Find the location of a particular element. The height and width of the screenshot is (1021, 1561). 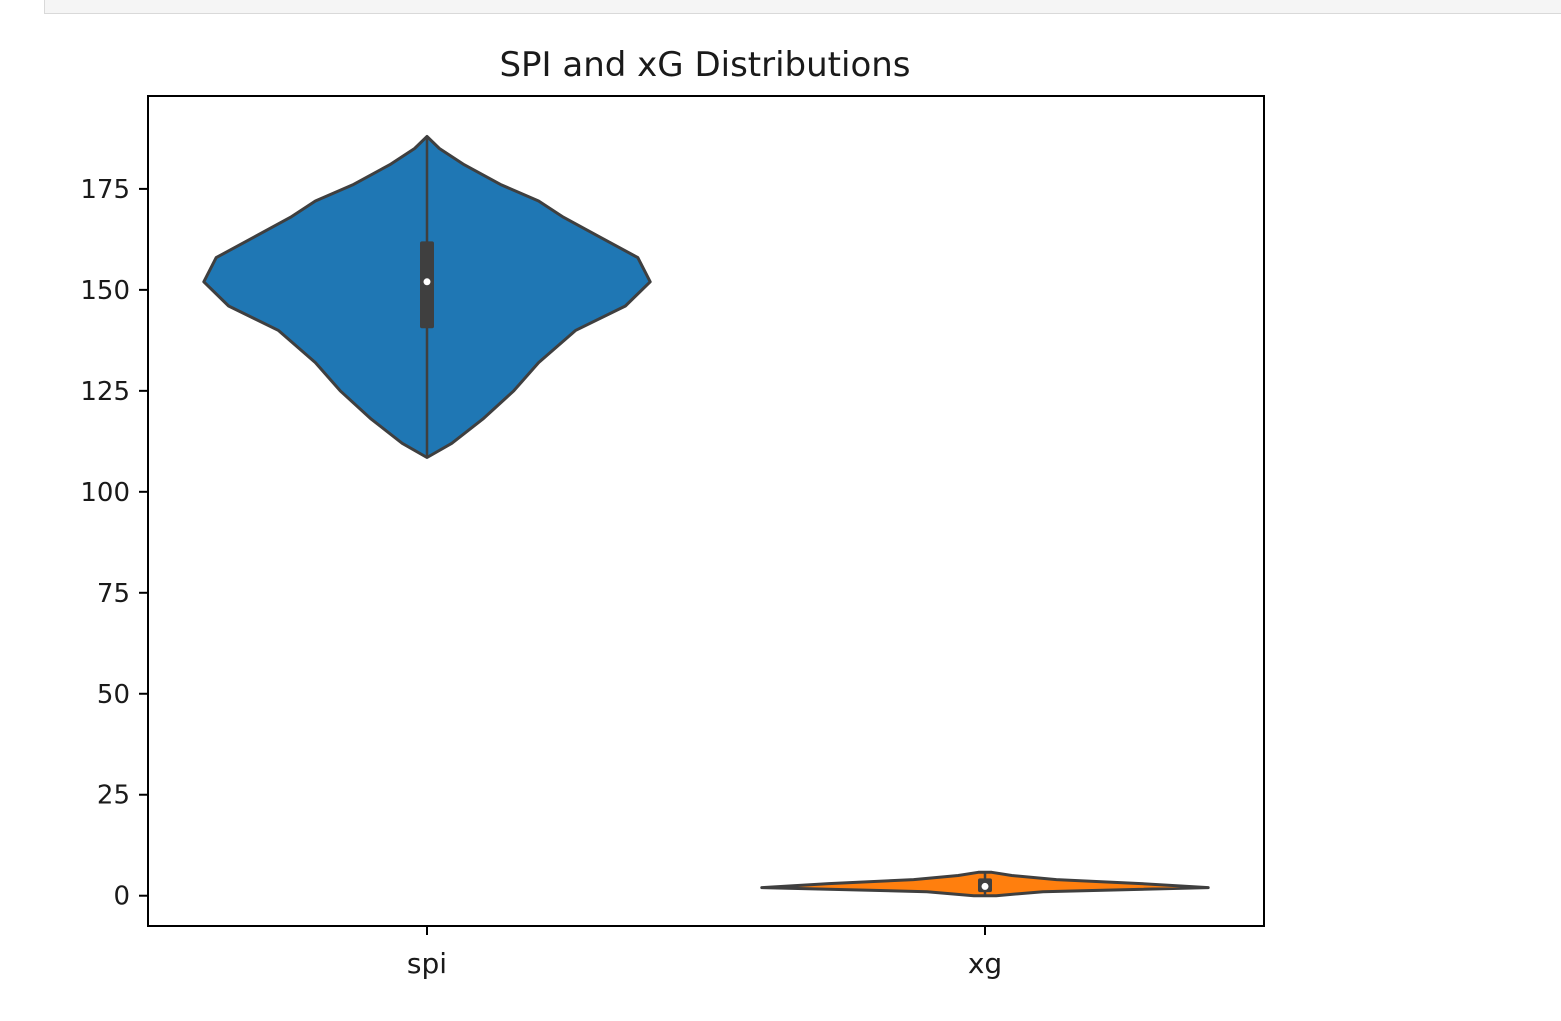

x-tick-label: xg is located at coordinates (985, 963).